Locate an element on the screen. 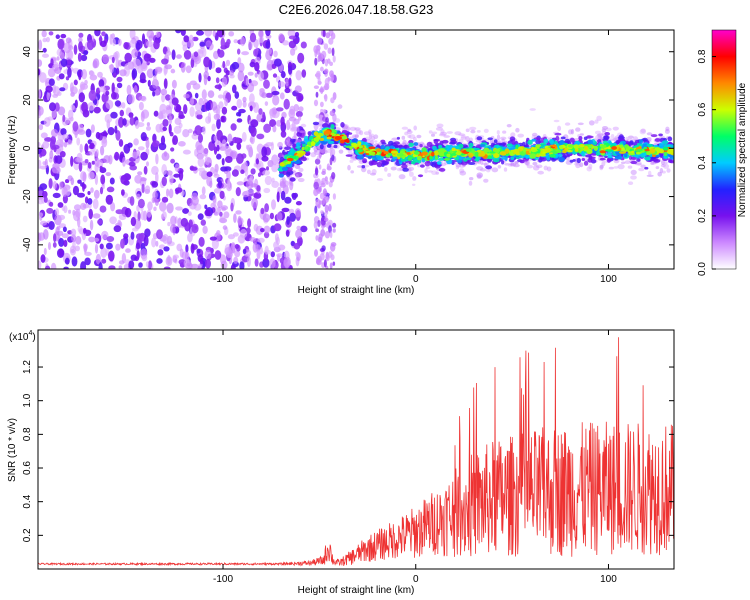 The image size is (750, 600). spectrogram-x-tick-label: -100 is located at coordinates (223, 279).